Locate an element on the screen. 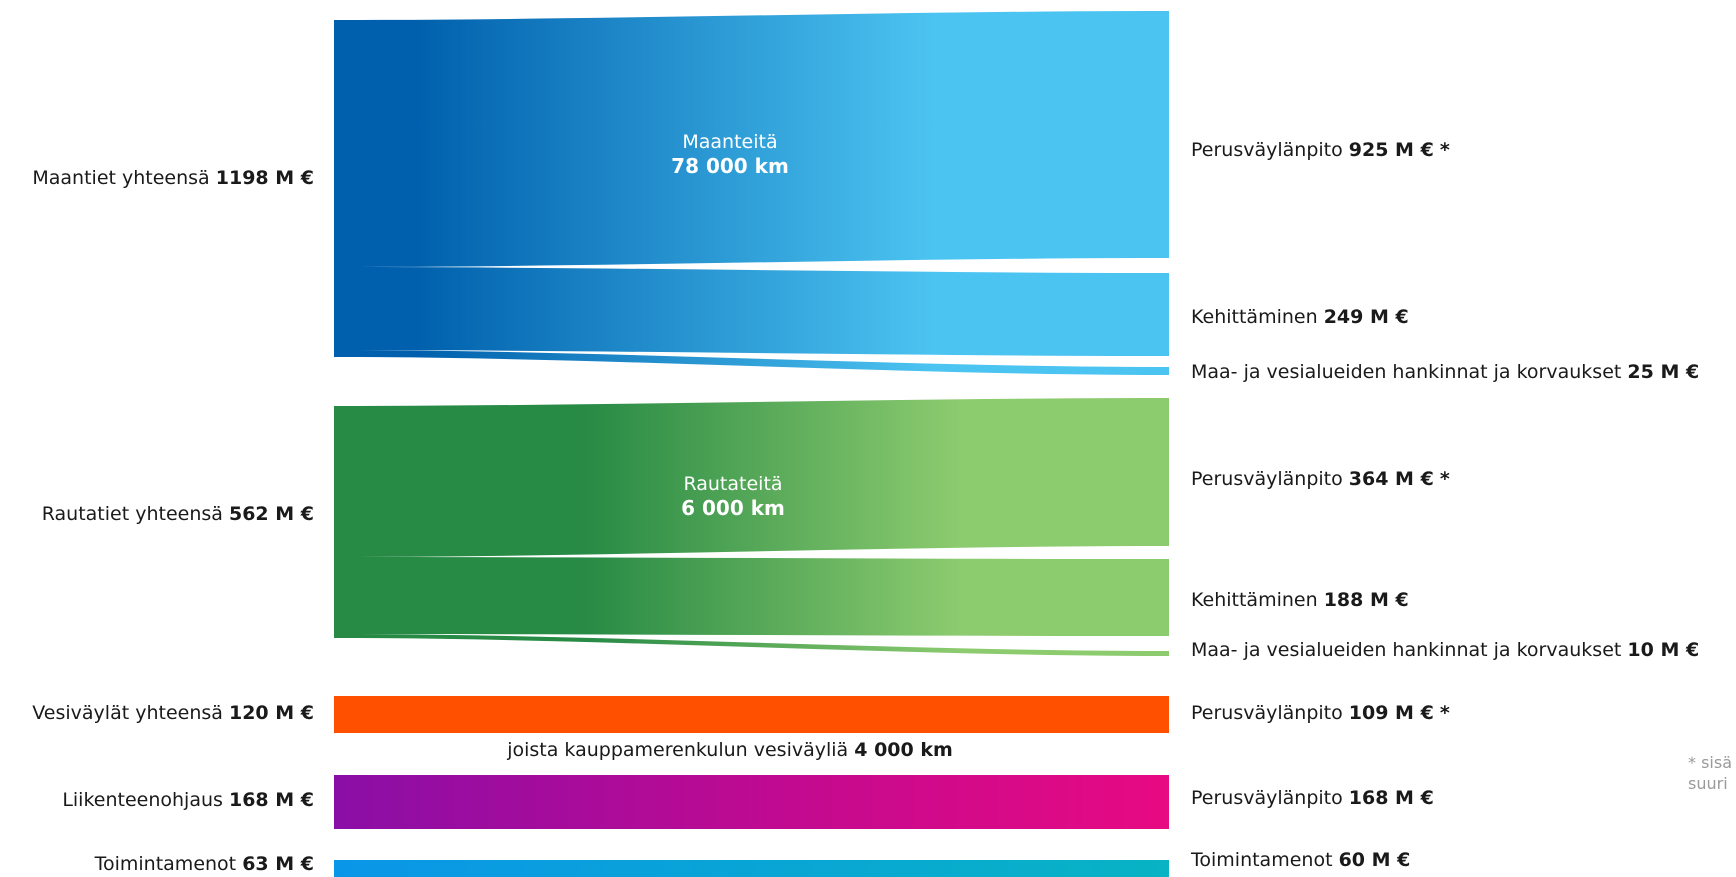  source-label-waterways: Vesiväylät yhteensä 120 M € is located at coordinates (173, 713).